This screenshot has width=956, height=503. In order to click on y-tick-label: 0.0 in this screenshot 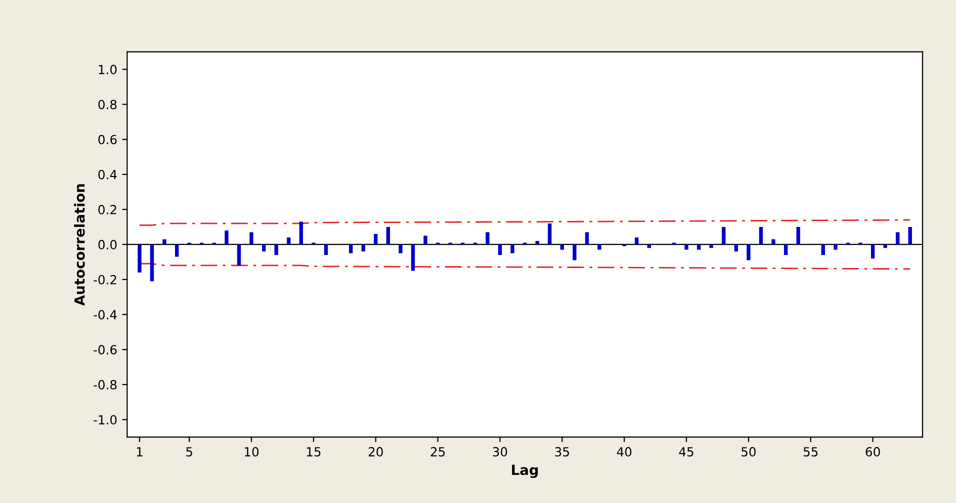, I will do `click(107, 245)`.